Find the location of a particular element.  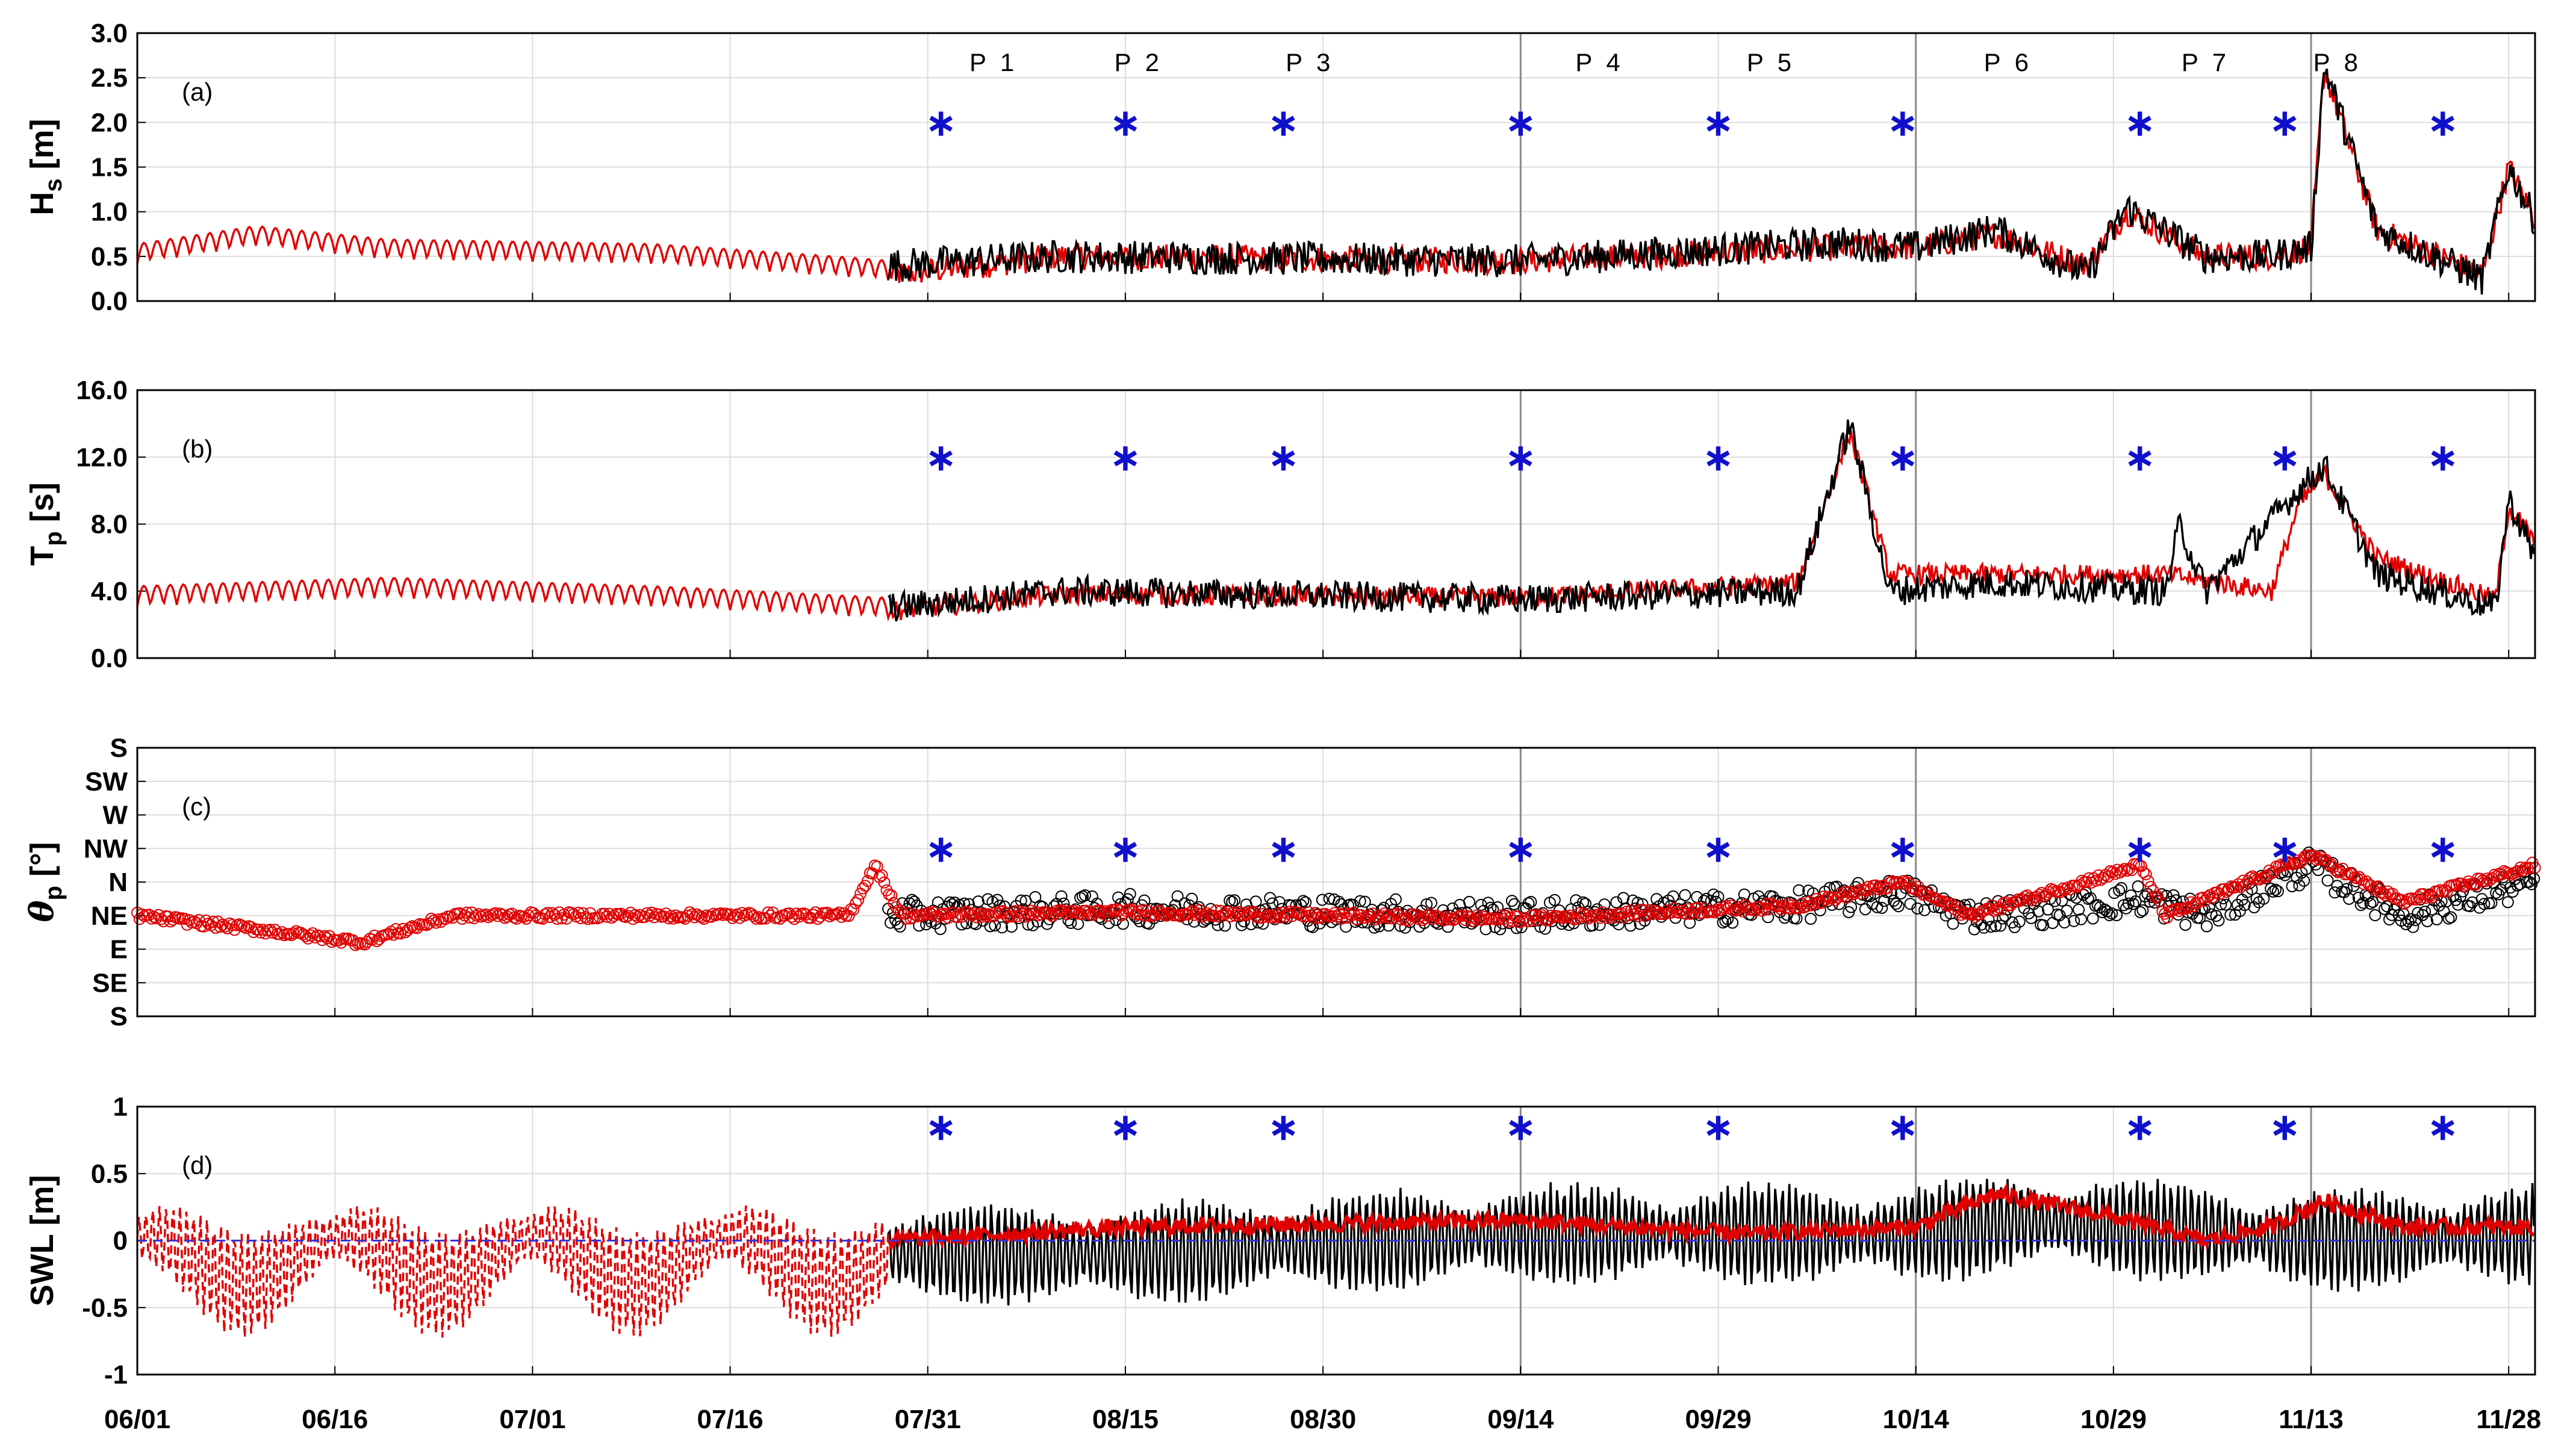

period-label: P 4 is located at coordinates (1599, 62).